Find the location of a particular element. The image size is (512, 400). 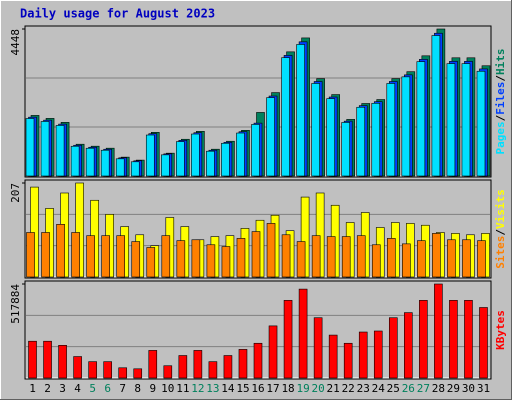

x-tick-label: 22 is located at coordinates (348, 388).